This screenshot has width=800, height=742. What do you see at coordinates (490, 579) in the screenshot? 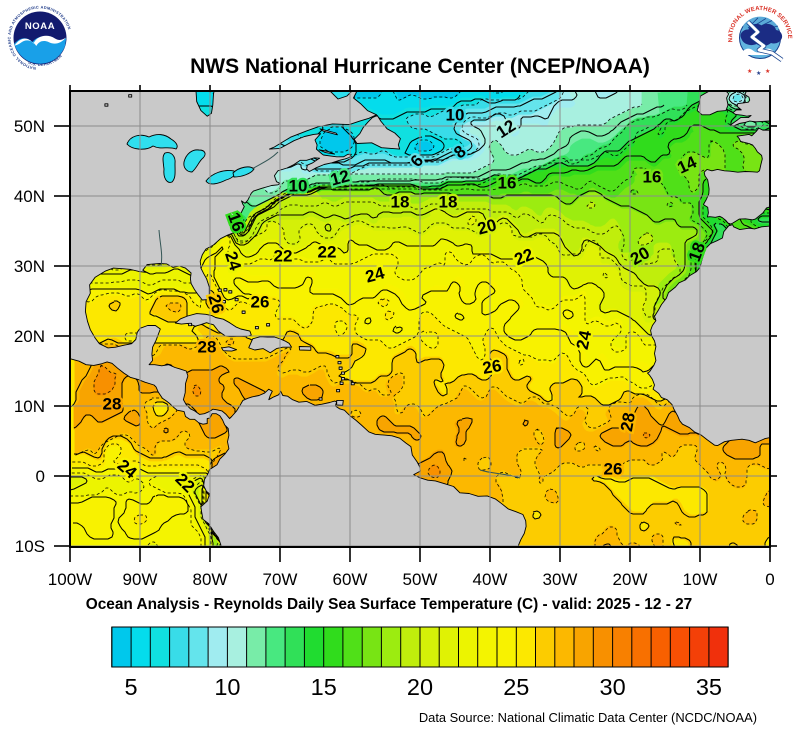
I see `svg-text: 40W` at bounding box center [490, 579].